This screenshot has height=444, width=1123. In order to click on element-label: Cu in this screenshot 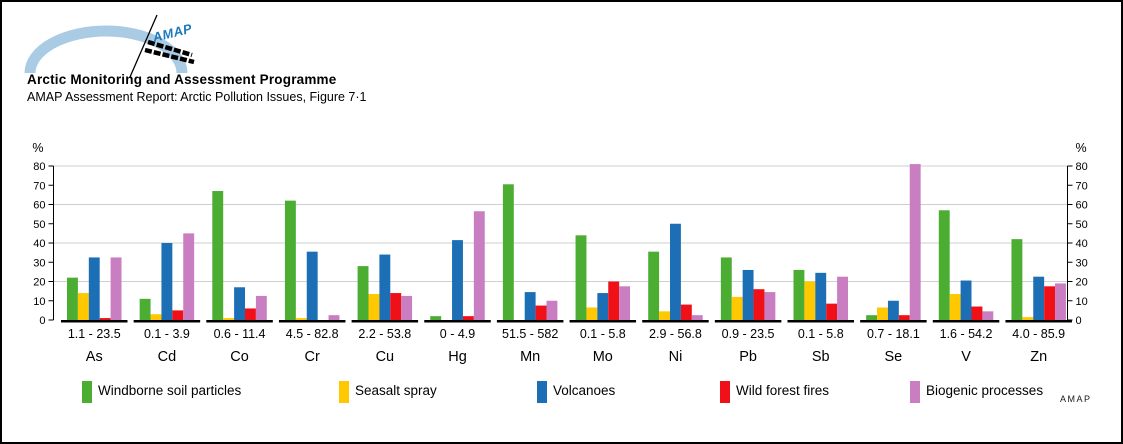, I will do `click(385, 357)`.